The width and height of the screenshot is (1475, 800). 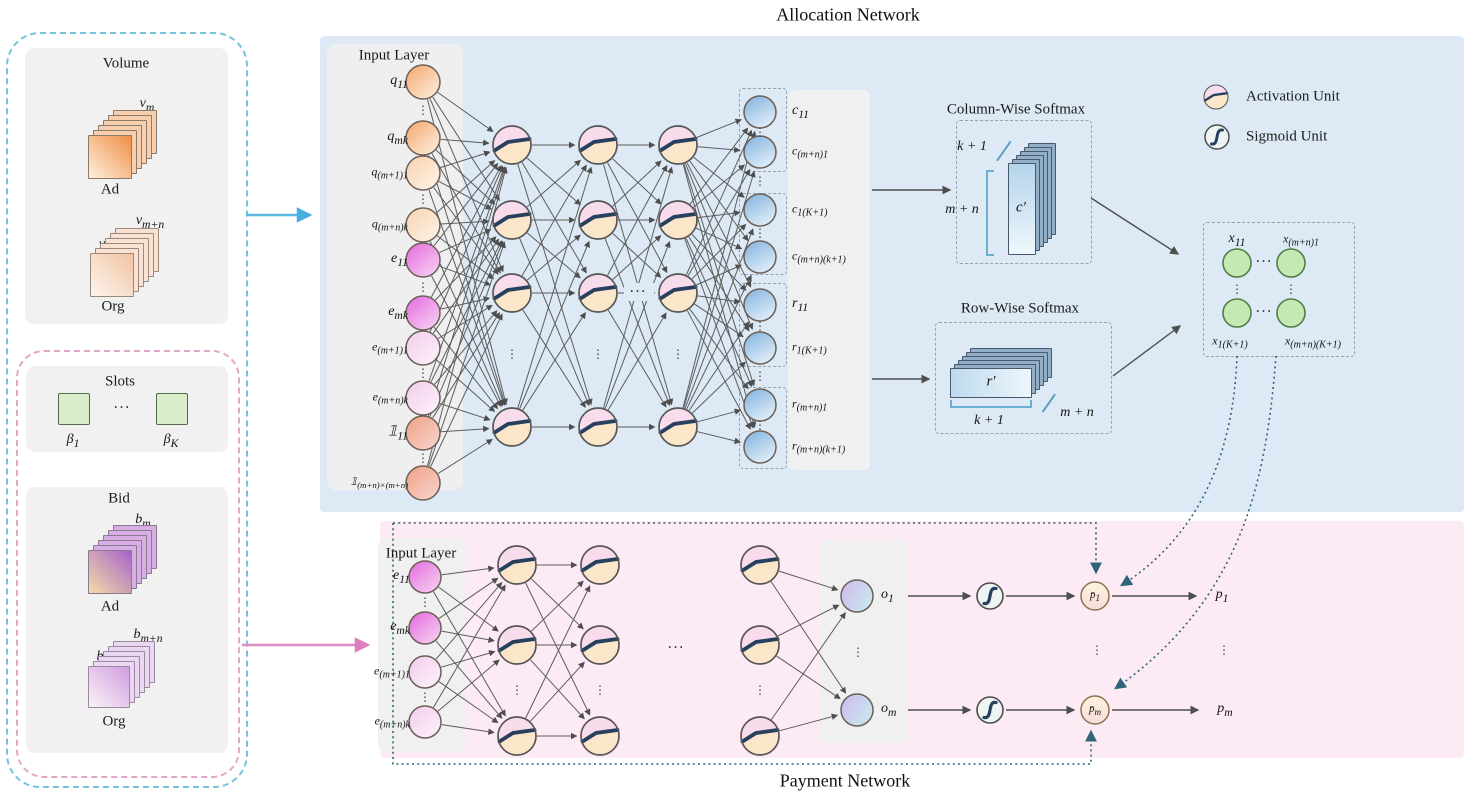 What do you see at coordinates (1287, 136) in the screenshot?
I see `legend-sigmoid-label: Sigmoid Unit` at bounding box center [1287, 136].